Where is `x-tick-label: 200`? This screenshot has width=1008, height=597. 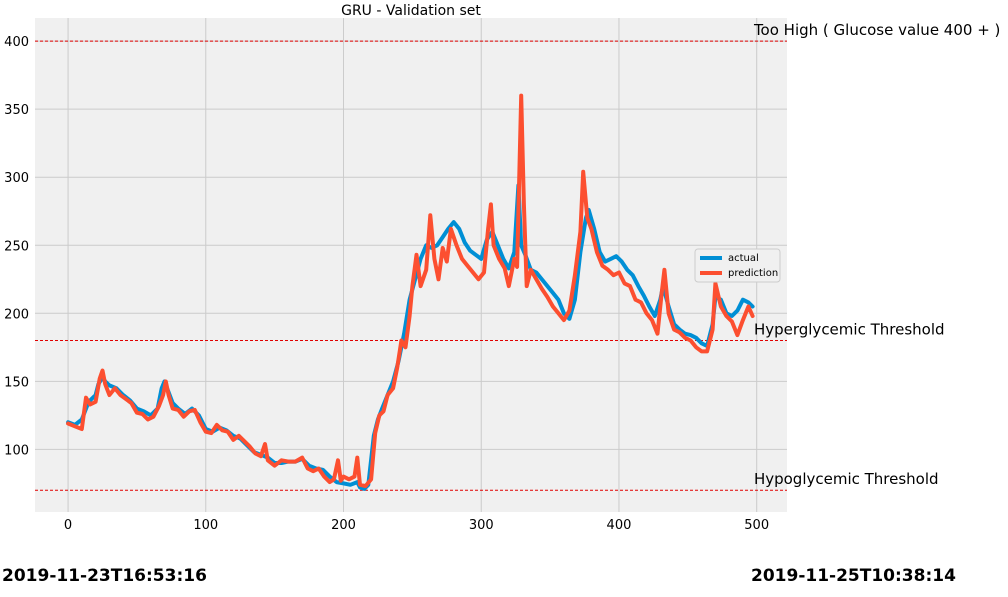 x-tick-label: 200 is located at coordinates (343, 525).